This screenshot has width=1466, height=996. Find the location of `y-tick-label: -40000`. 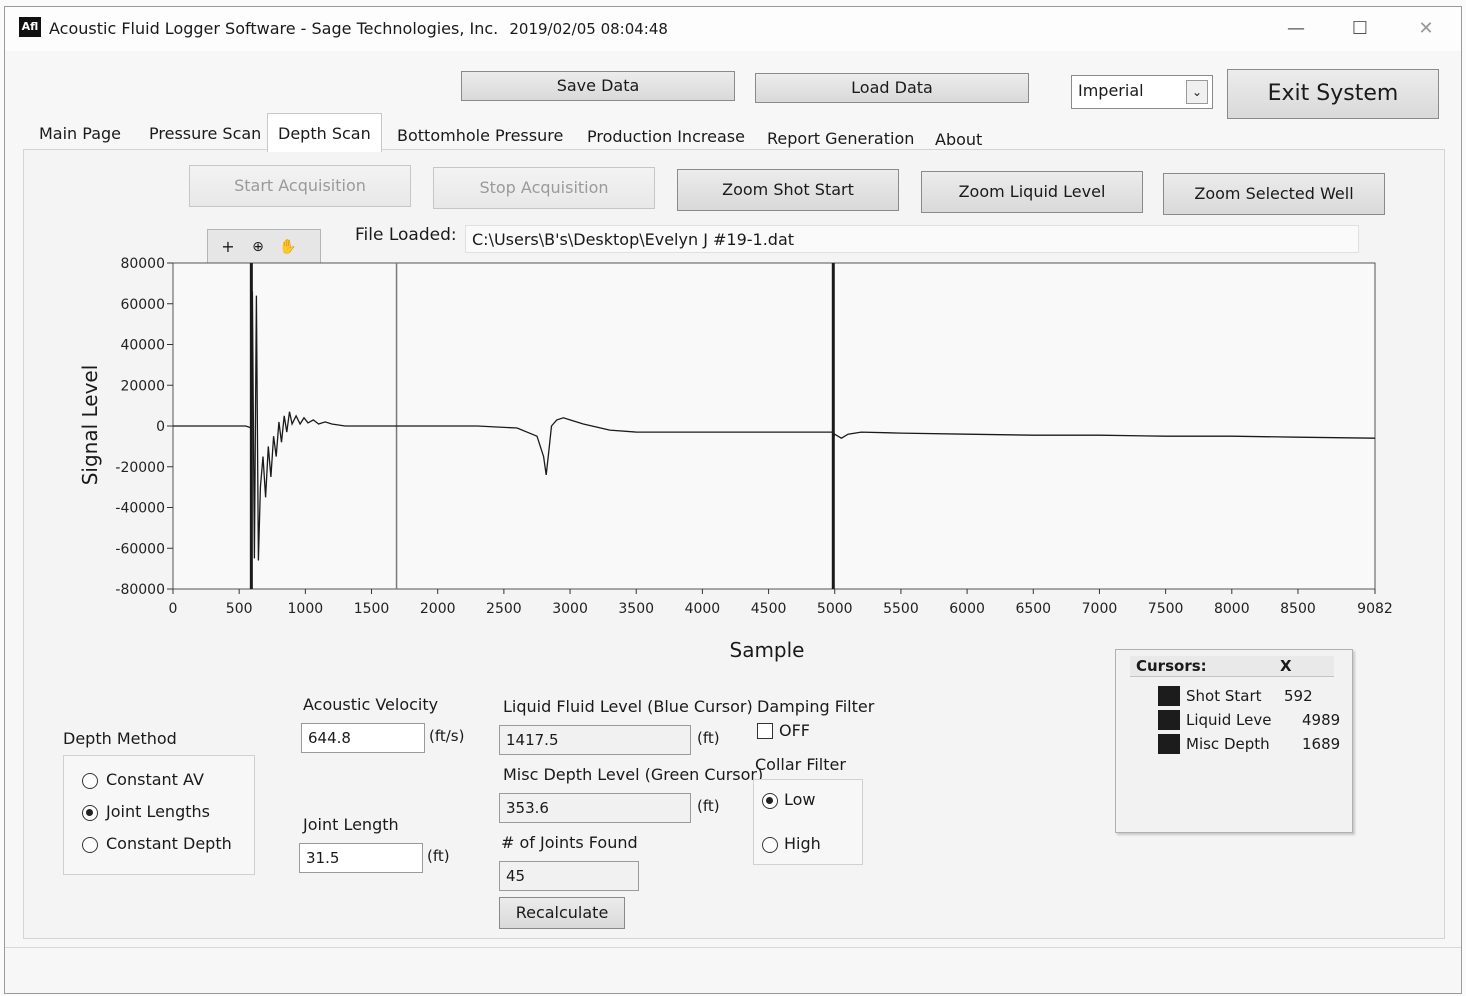

y-tick-label: -40000 is located at coordinates (140, 509).